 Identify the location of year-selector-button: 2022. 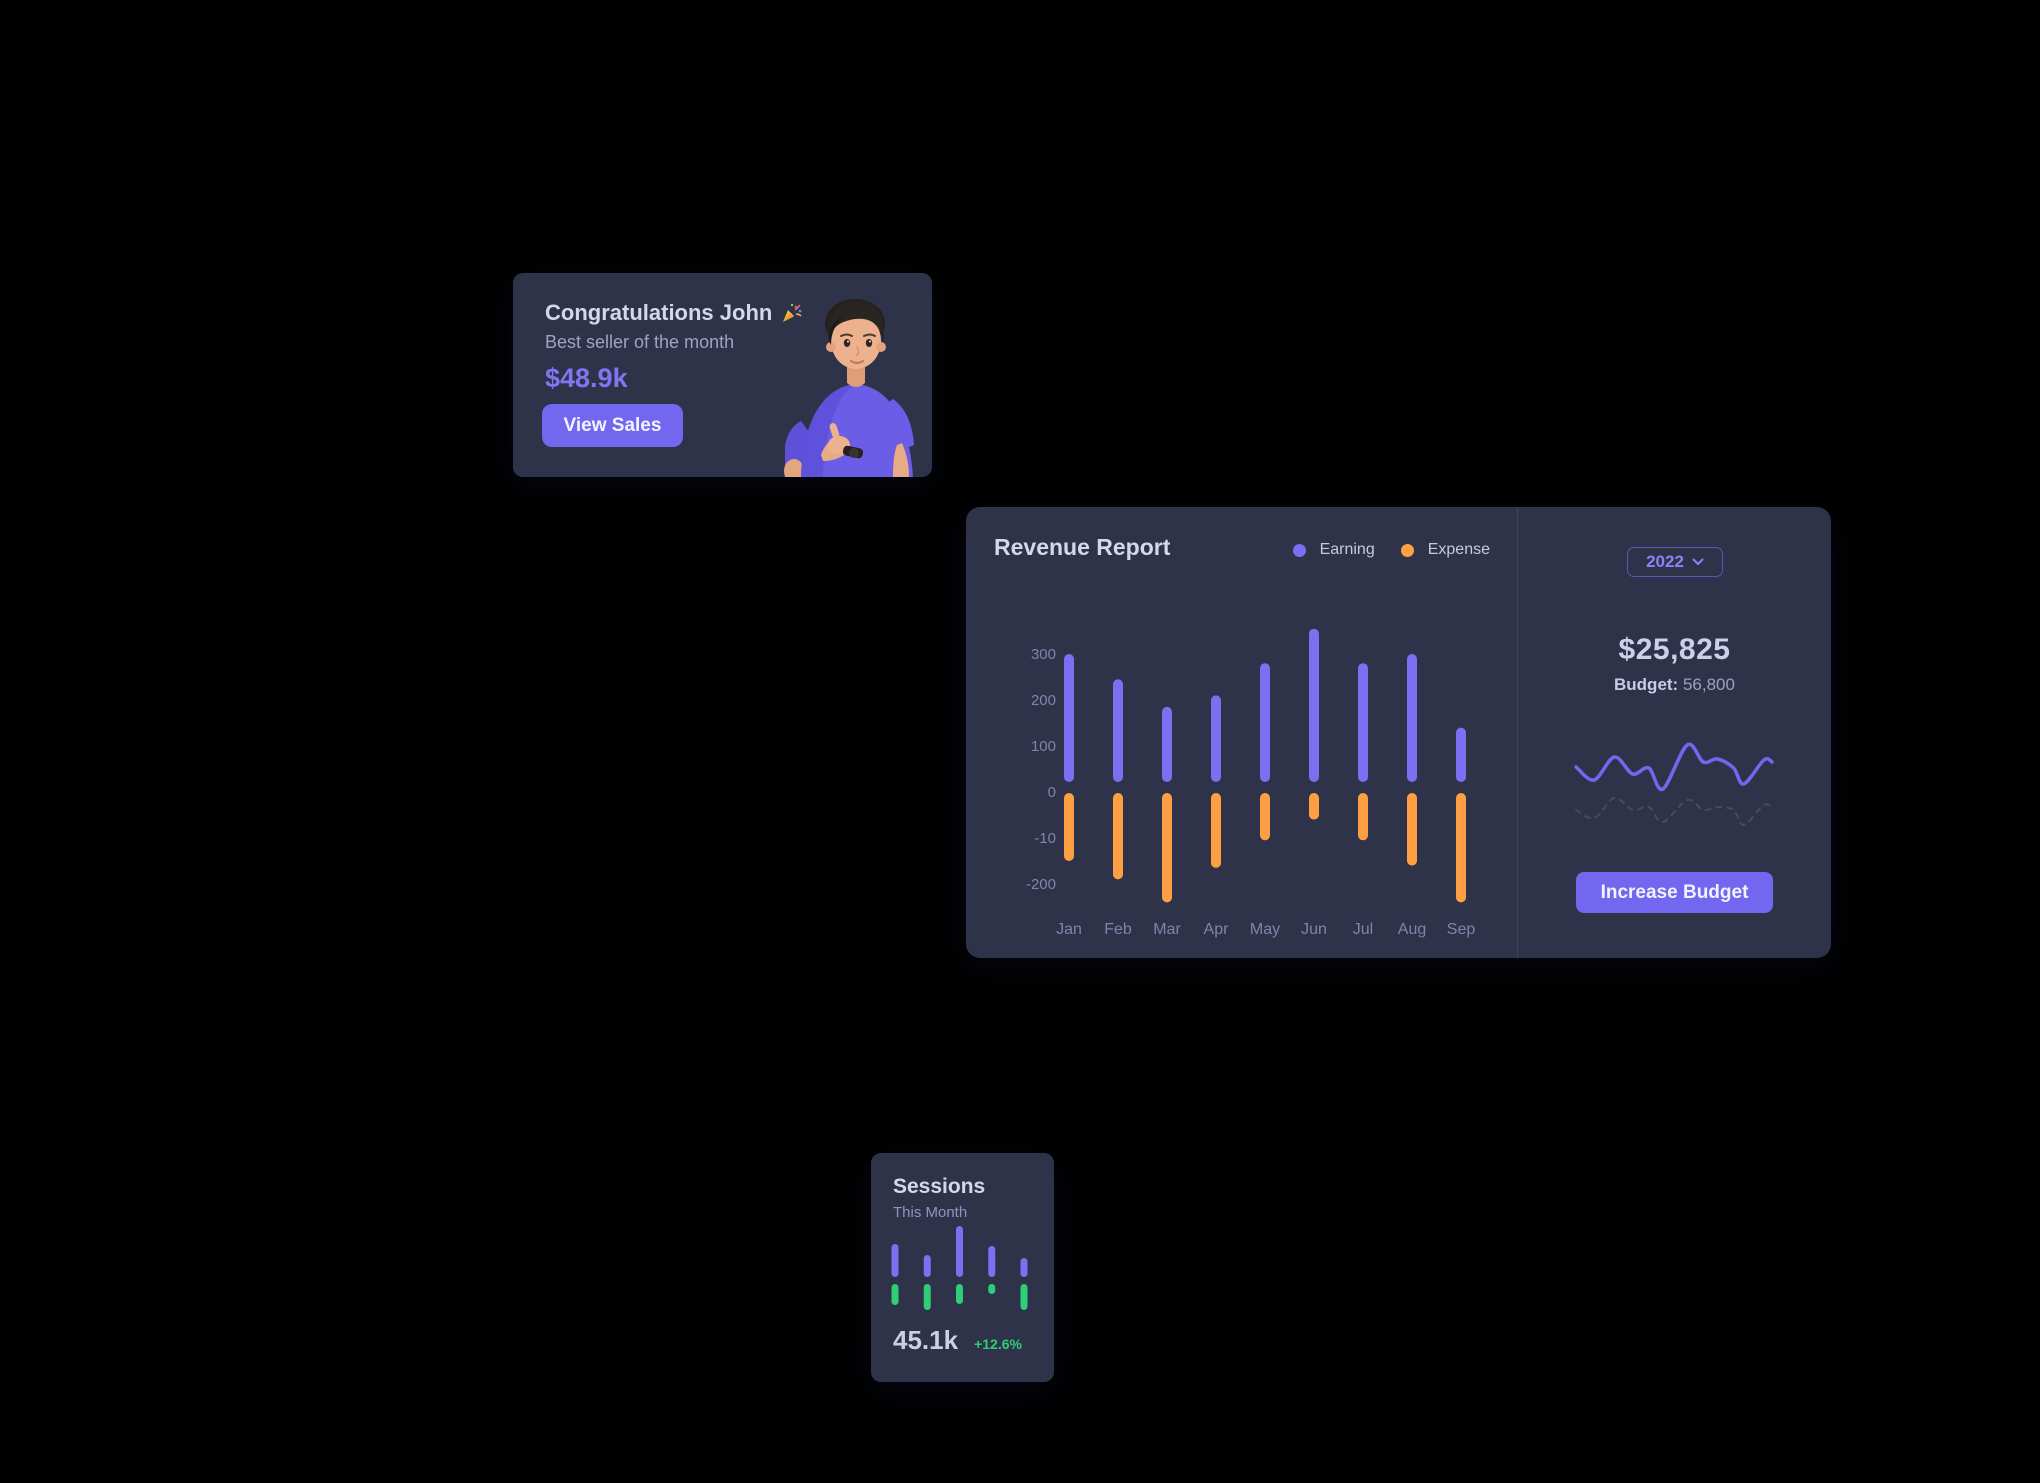
(1675, 562).